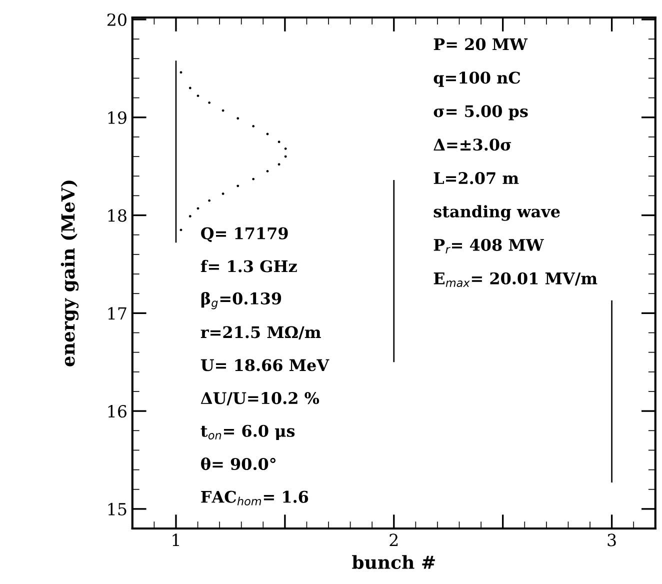  Describe the element at coordinates (393, 562) in the screenshot. I see `x-axis-title: bunch #` at that location.